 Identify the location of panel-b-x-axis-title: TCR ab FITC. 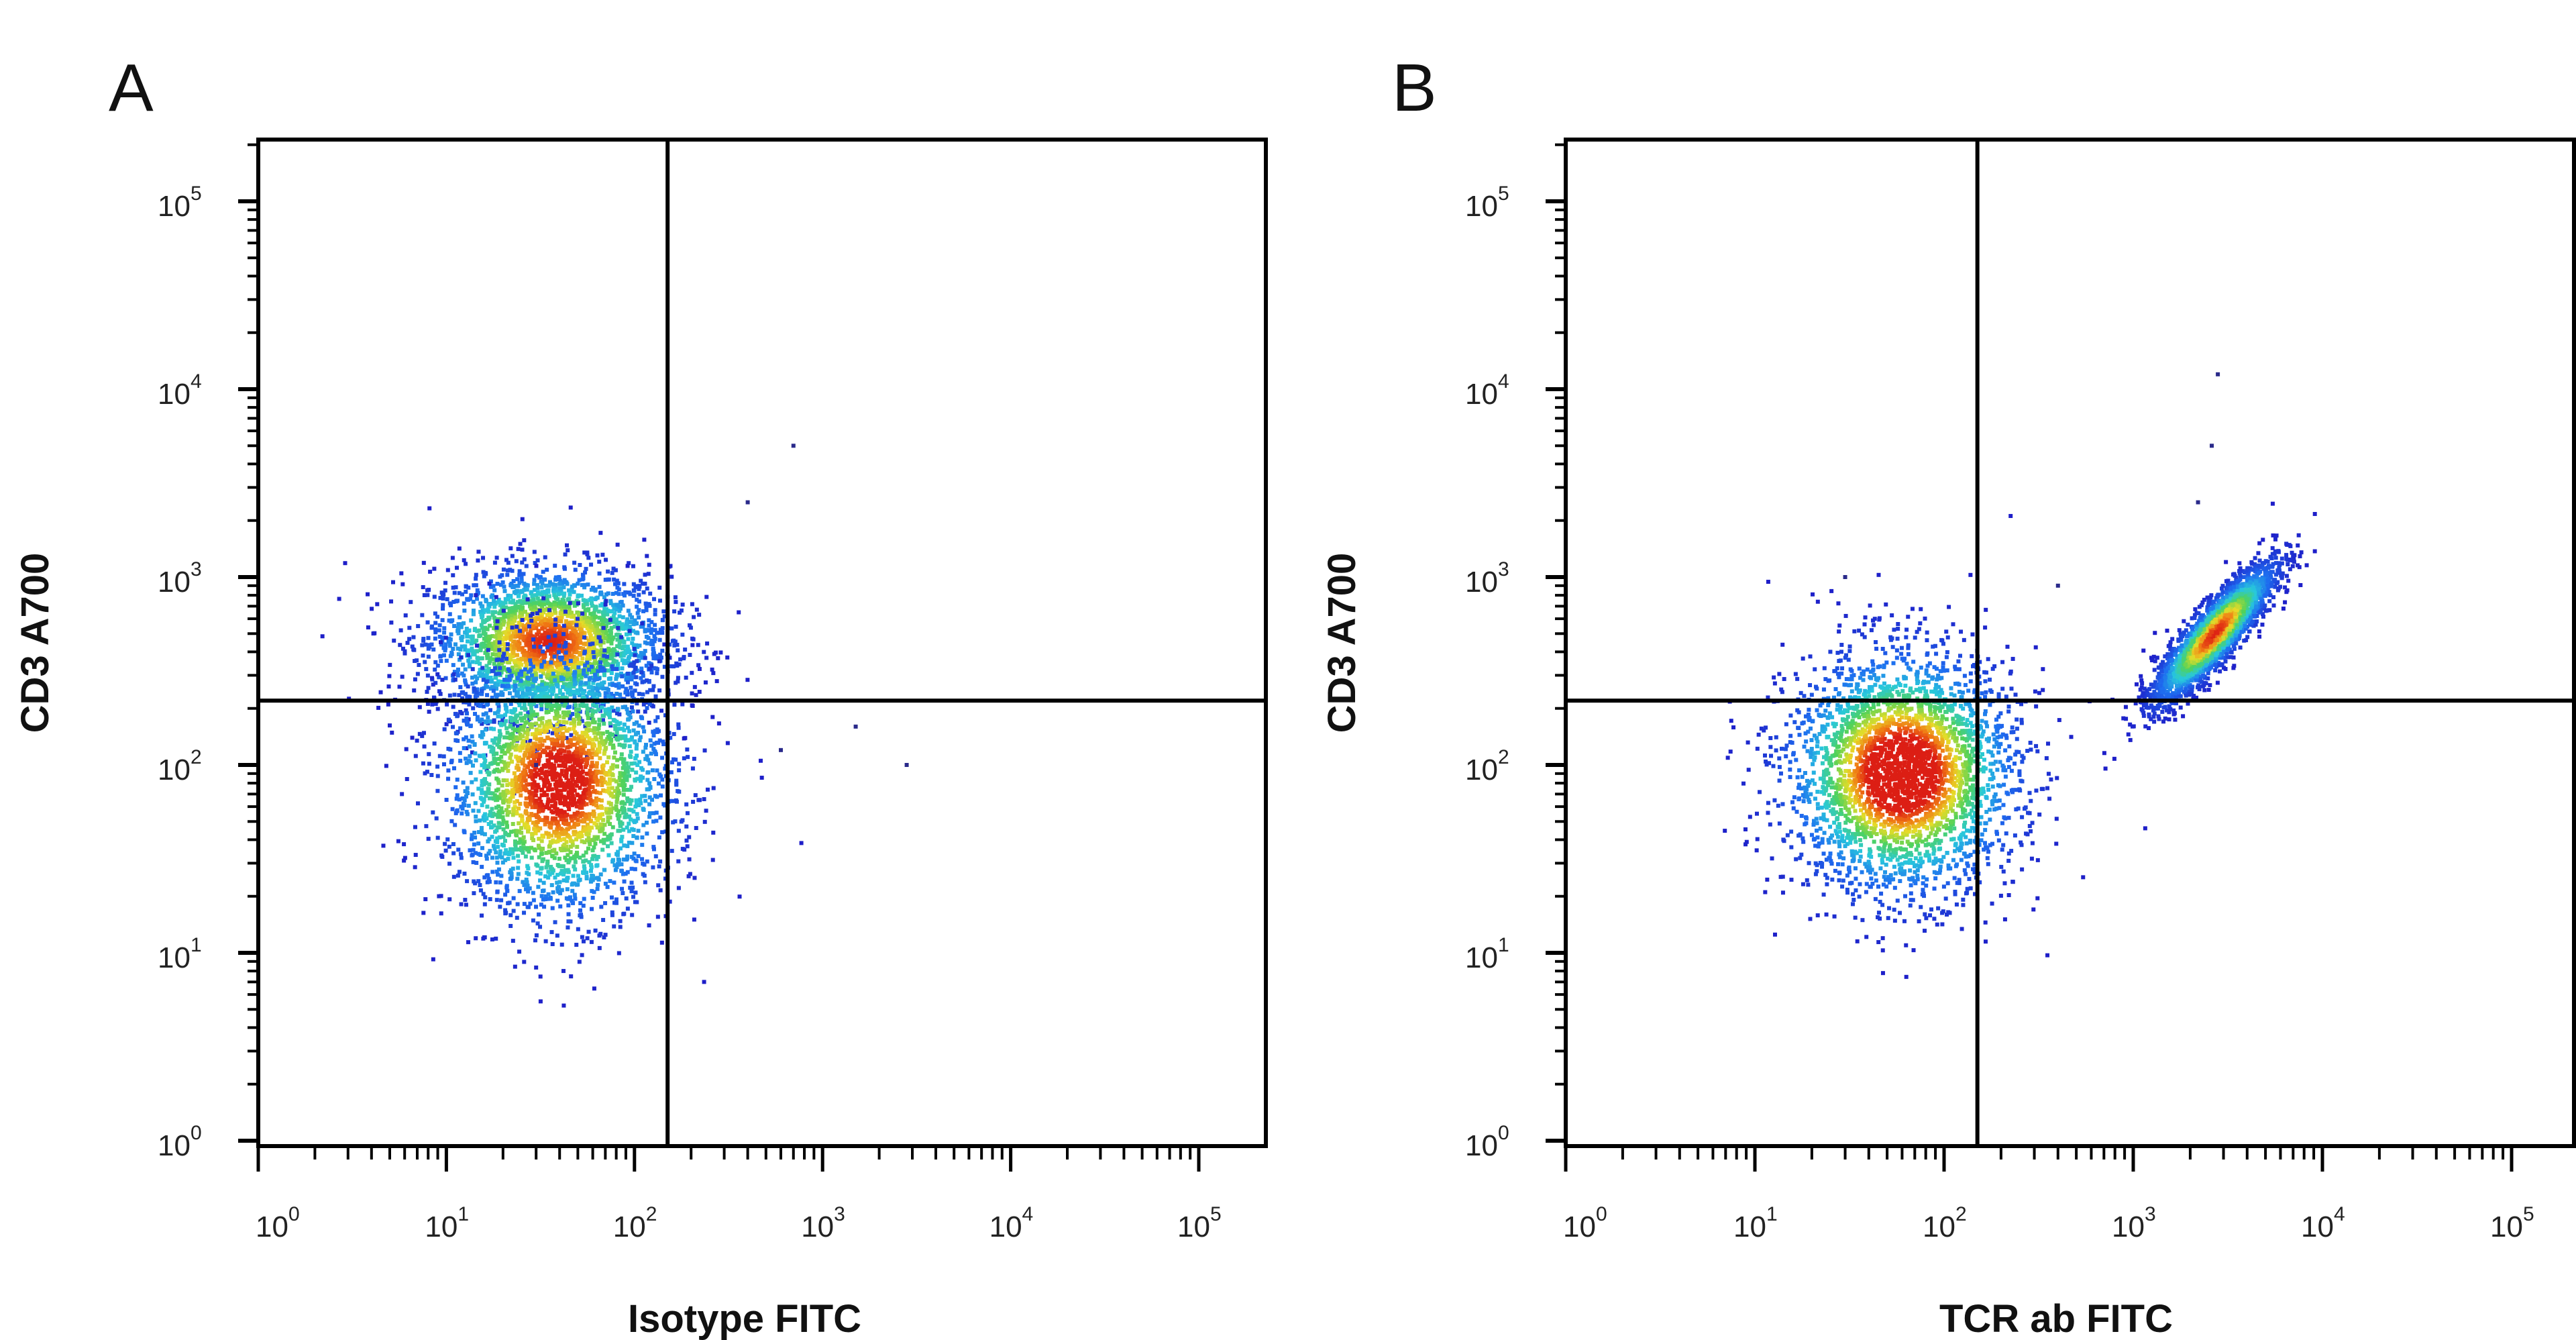
(2056, 1318).